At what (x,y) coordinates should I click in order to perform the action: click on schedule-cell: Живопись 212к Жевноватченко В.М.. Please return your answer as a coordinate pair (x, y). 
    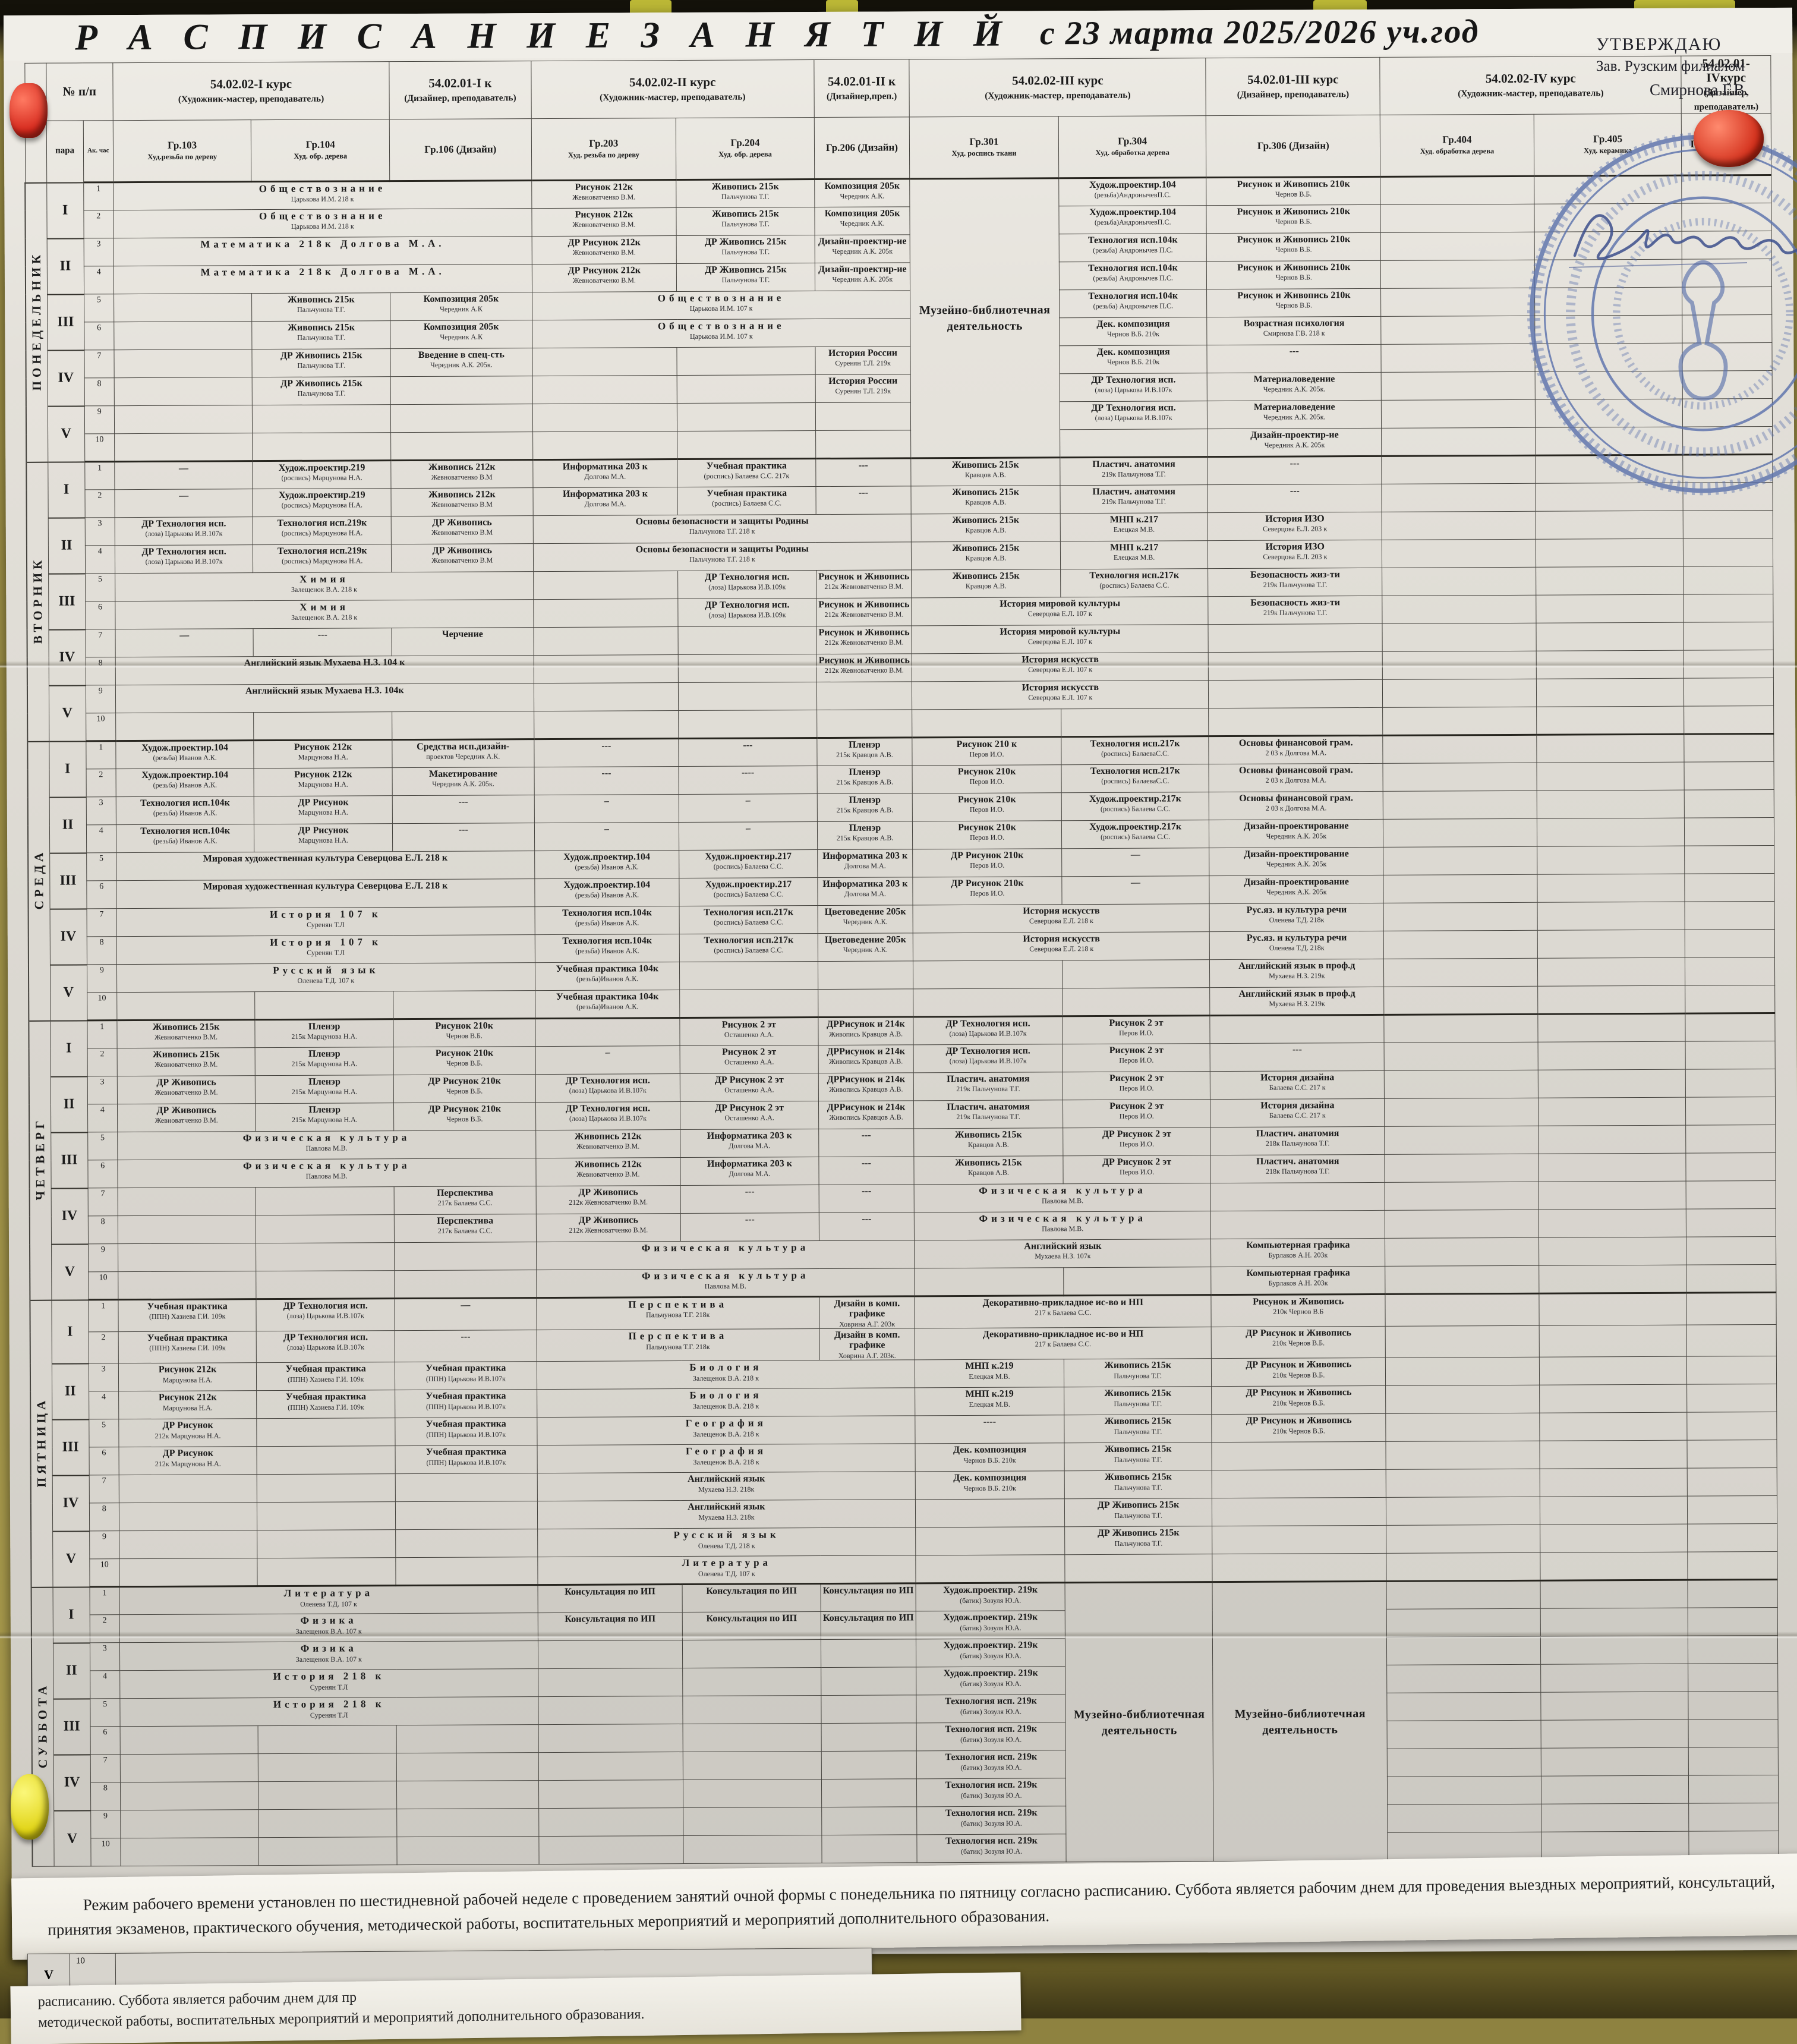
    Looking at the image, I should click on (608, 1143).